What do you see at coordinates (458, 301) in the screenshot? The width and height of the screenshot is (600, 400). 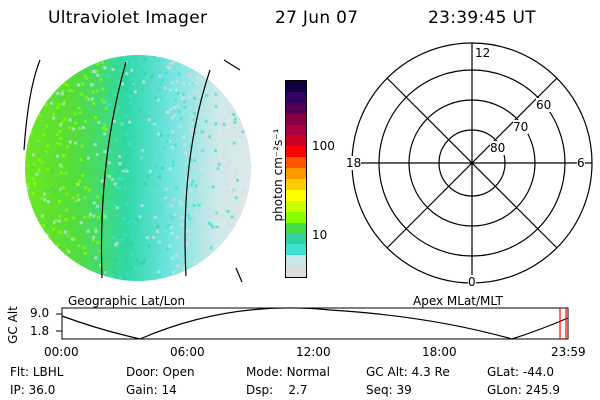 I see `polar-panel-label: Apex MLat/MLT` at bounding box center [458, 301].